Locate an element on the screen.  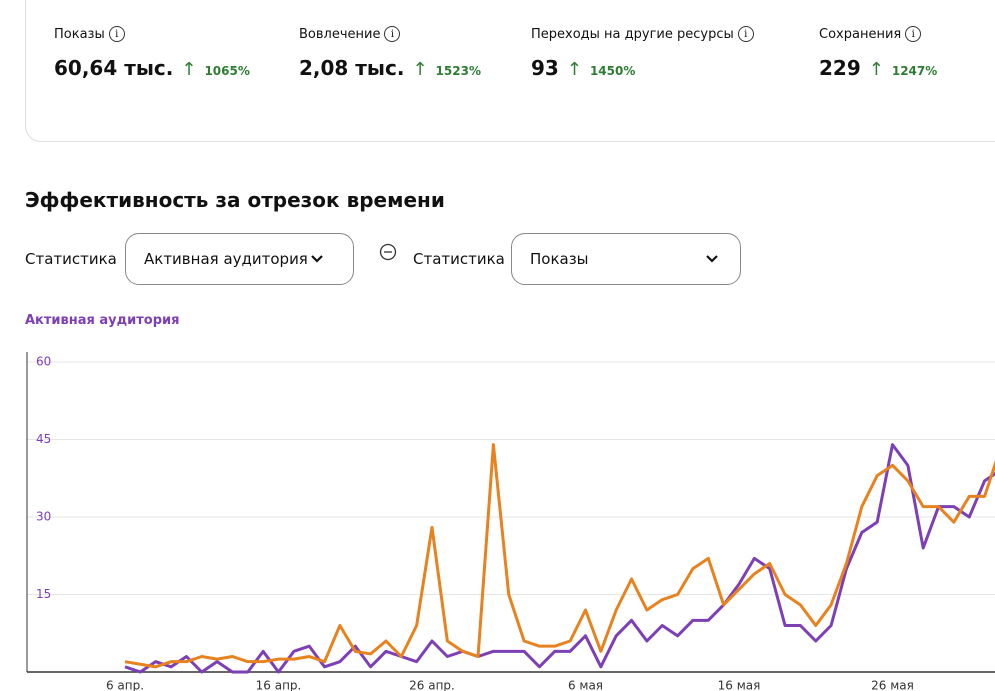
metric-label-text: Вовлечение is located at coordinates (340, 34).